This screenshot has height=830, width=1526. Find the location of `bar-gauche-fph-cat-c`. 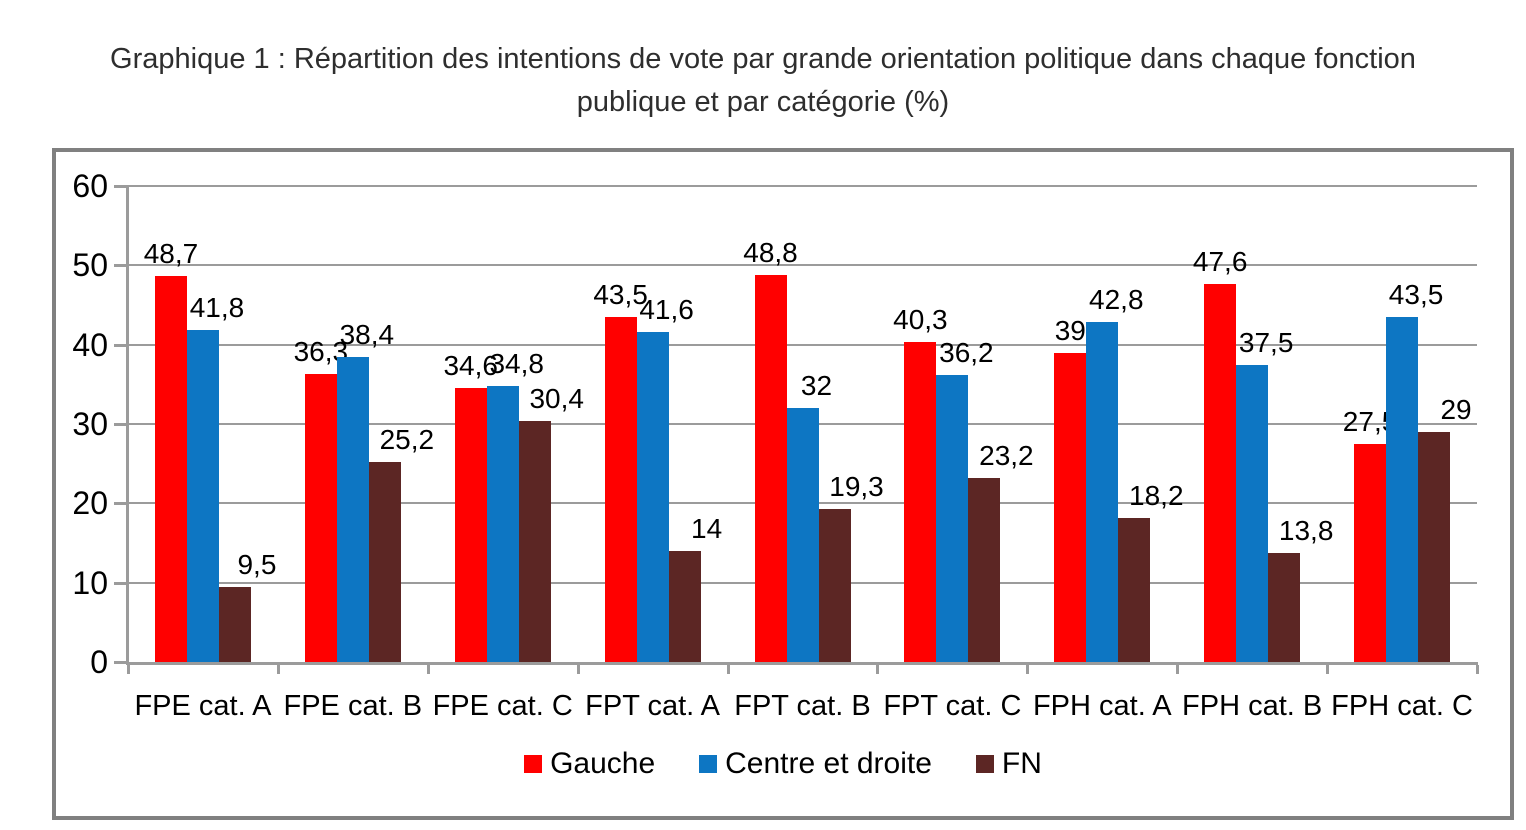

bar-gauche-fph-cat-c is located at coordinates (1370, 552).